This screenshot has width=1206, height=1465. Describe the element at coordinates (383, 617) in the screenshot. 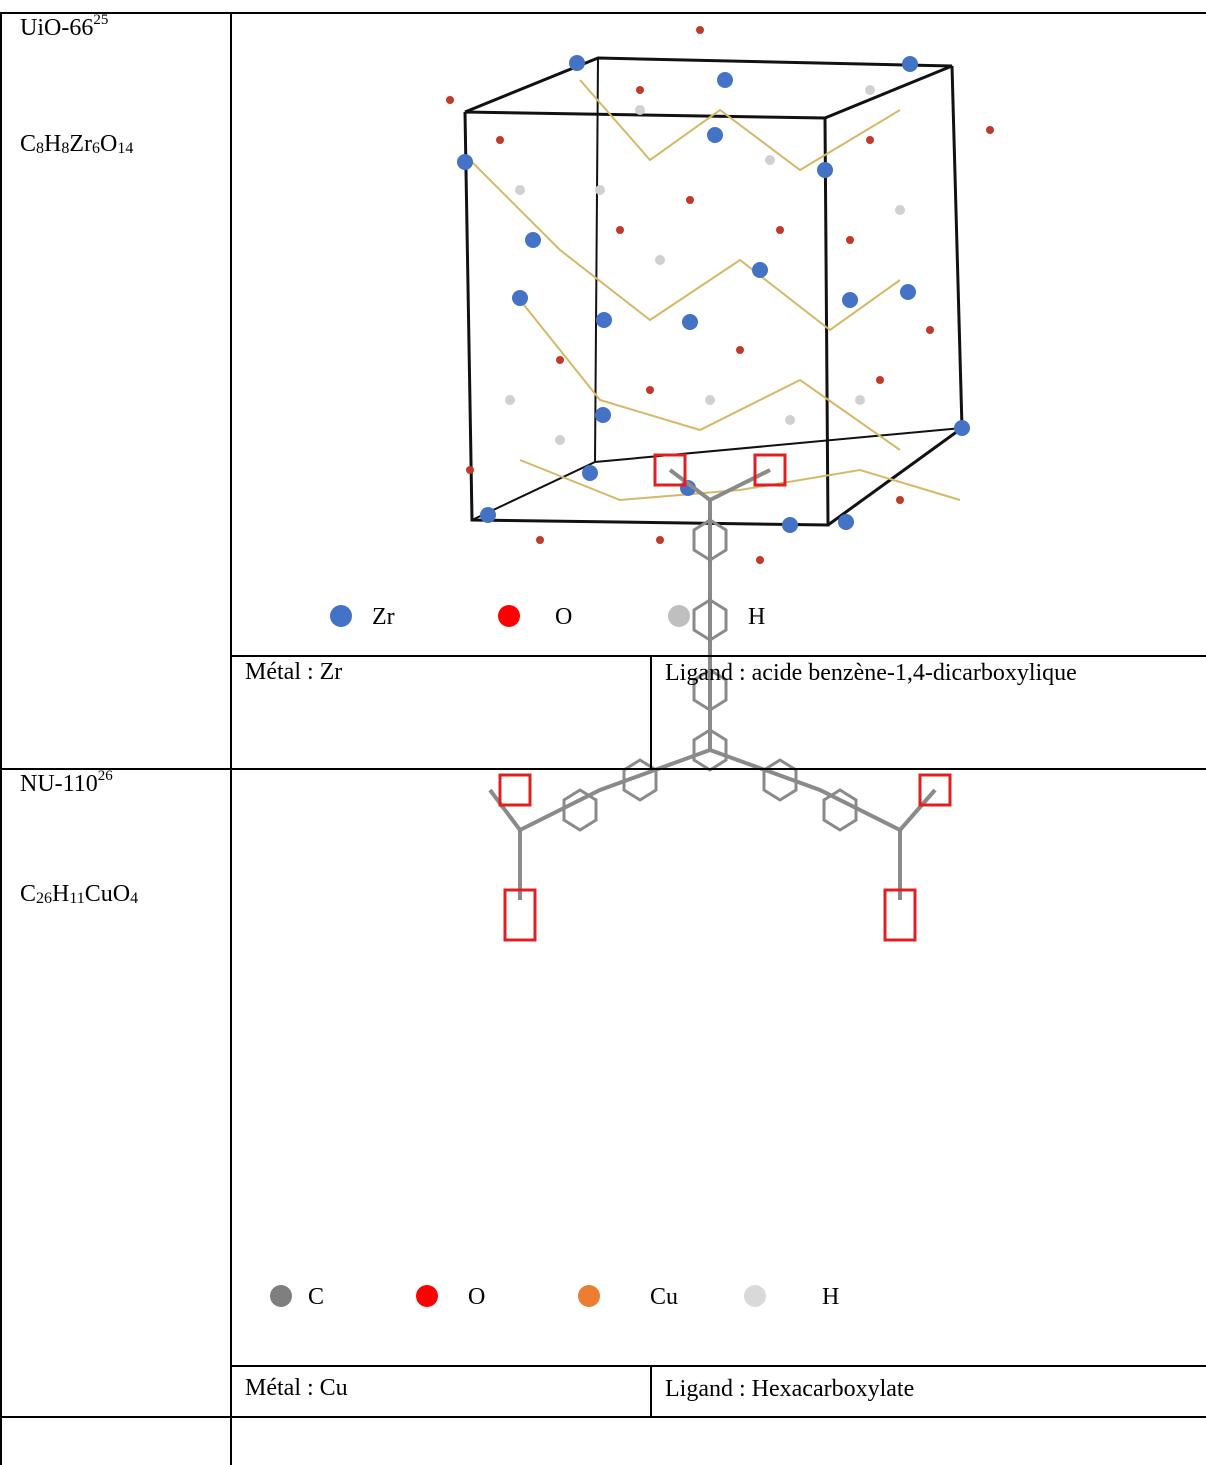

I see `legend-label: Zr` at that location.